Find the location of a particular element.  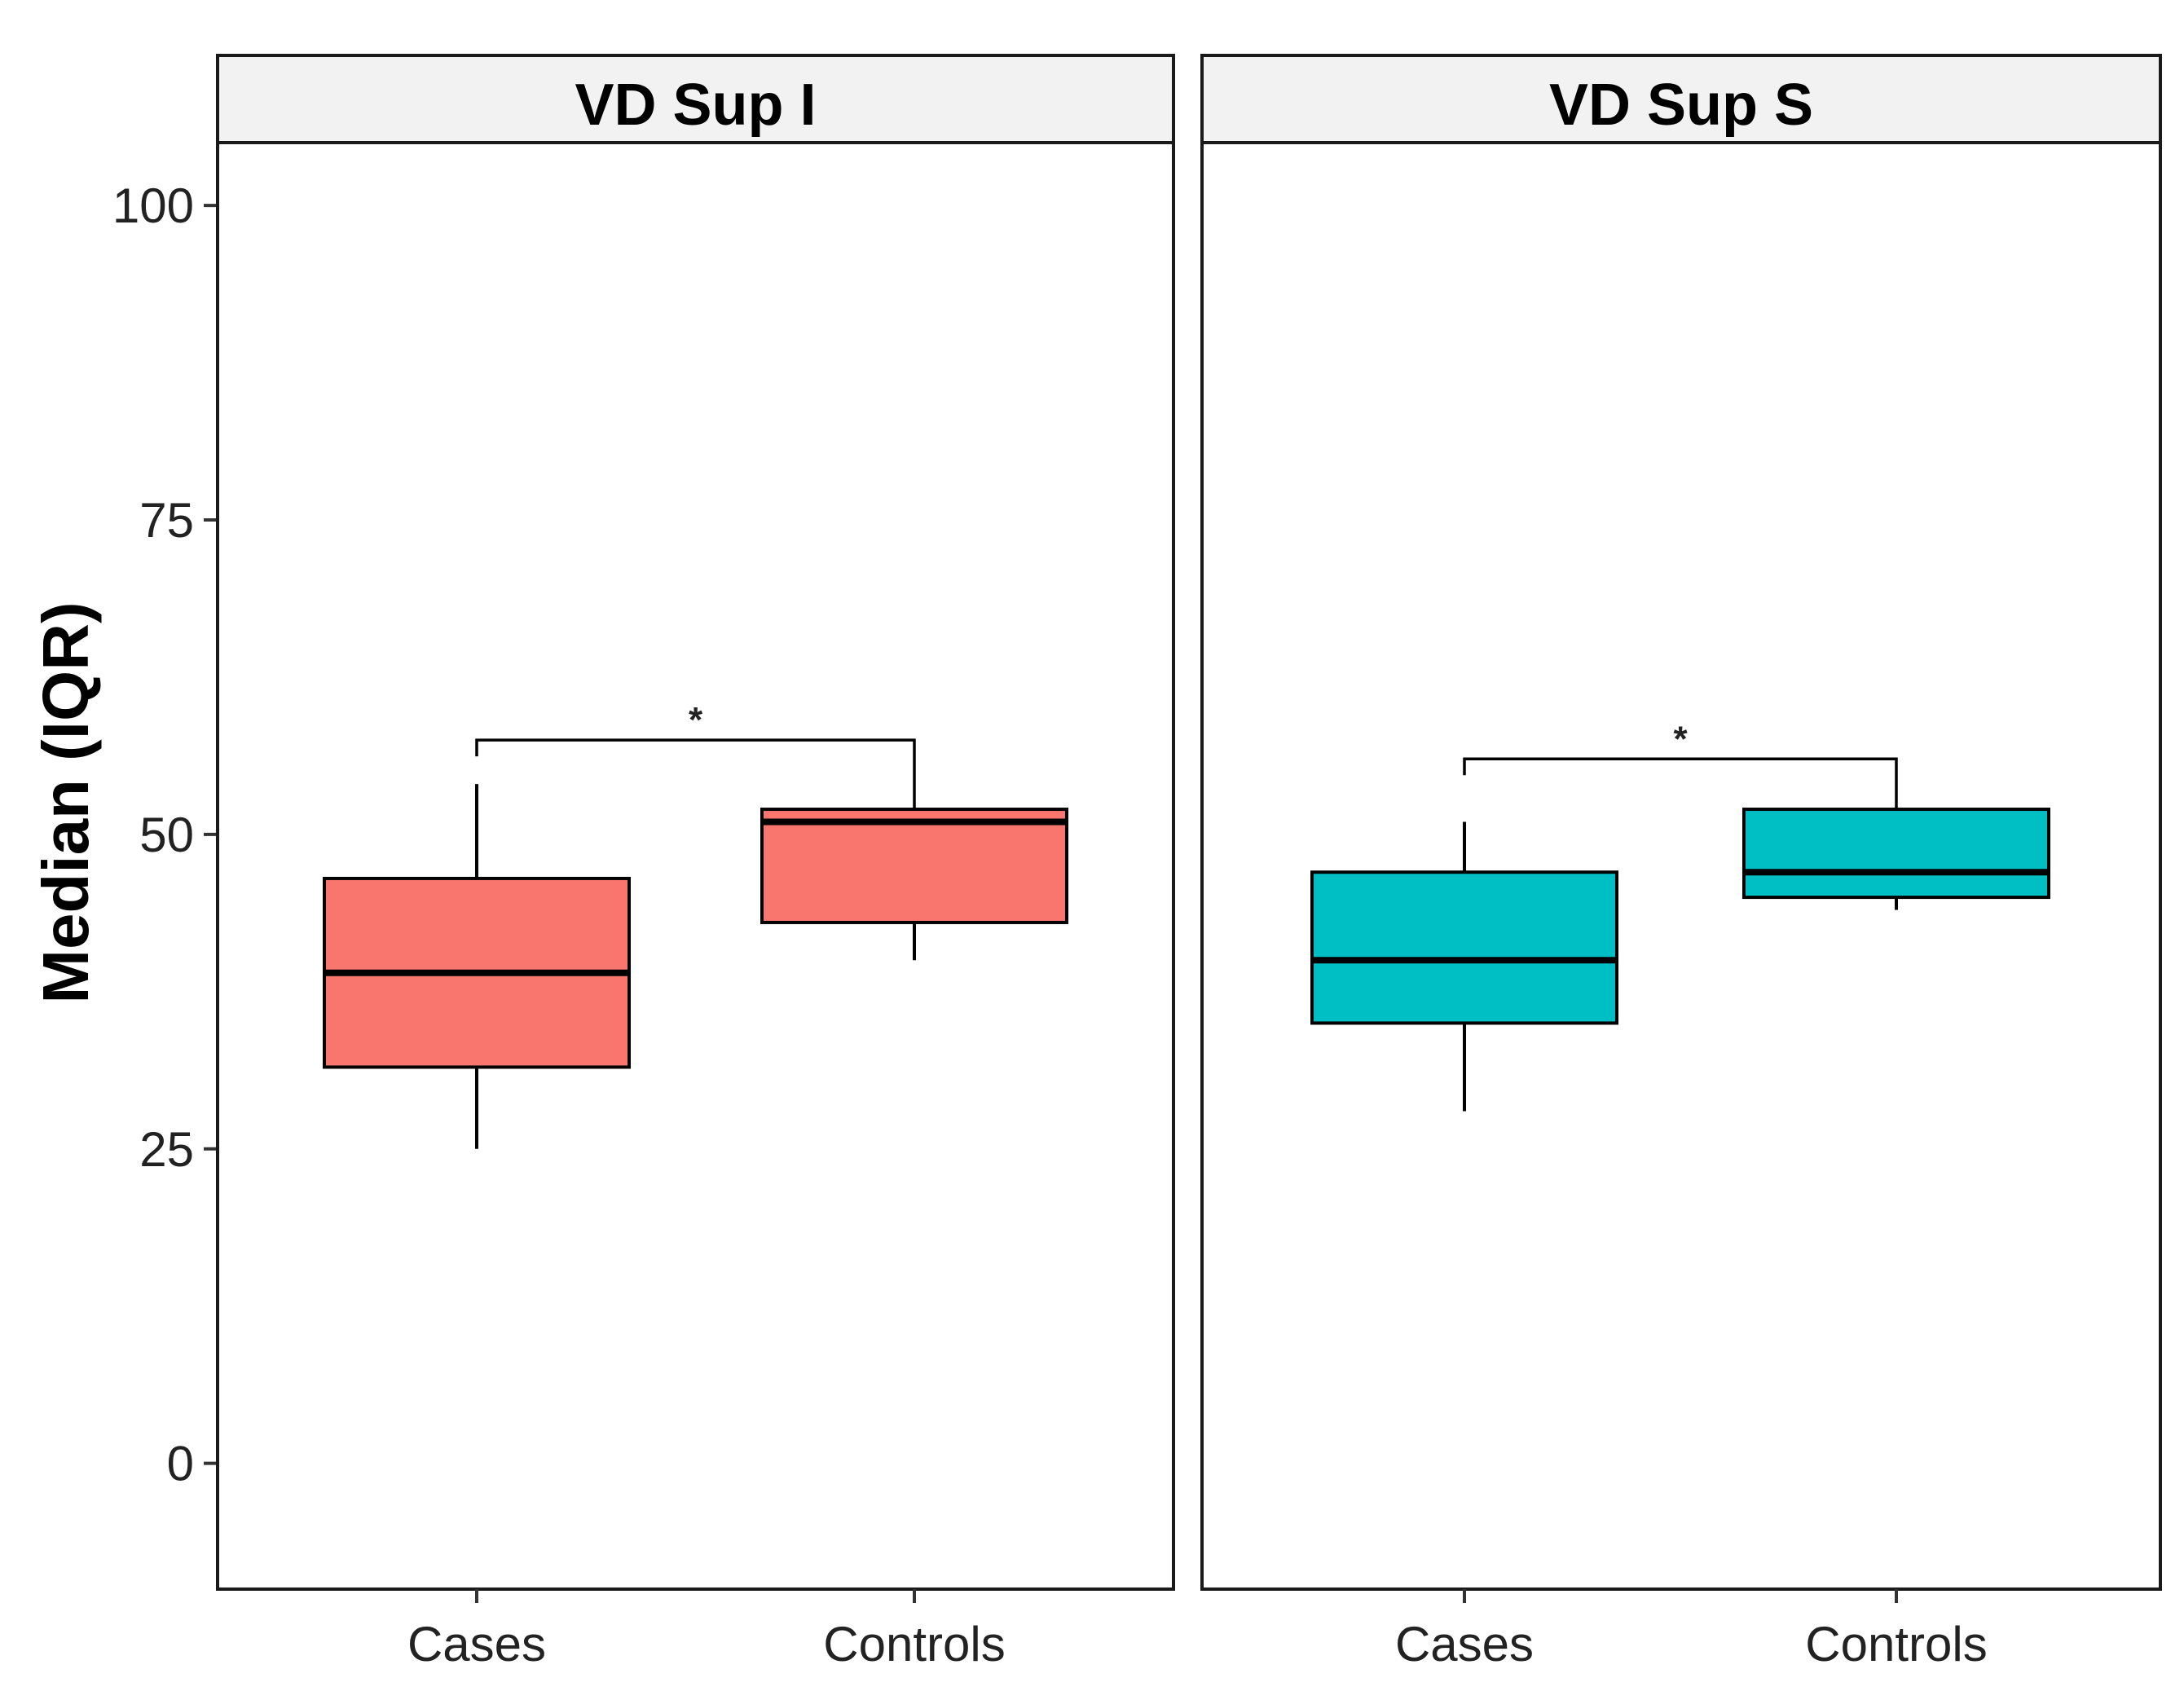

y-axis-title: Median (IQR) is located at coordinates (65, 802).